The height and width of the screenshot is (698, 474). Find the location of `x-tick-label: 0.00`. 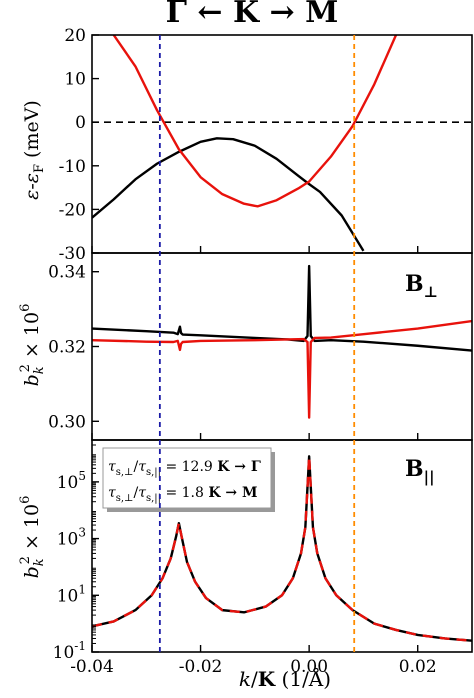

x-tick-label: 0.00 is located at coordinates (309, 667).